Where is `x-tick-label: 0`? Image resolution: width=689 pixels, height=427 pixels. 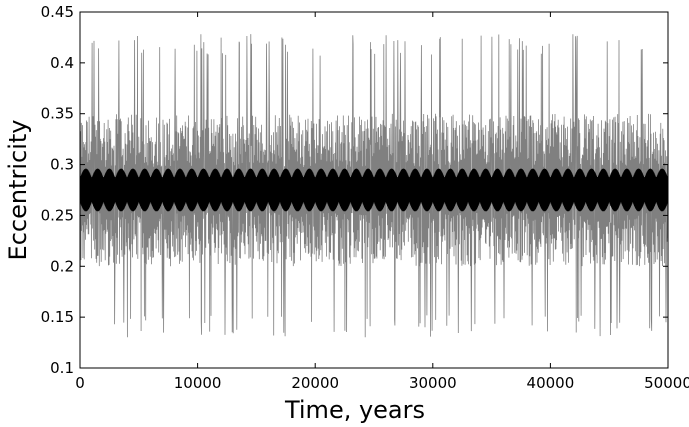
x-tick-label: 0 is located at coordinates (80, 383).